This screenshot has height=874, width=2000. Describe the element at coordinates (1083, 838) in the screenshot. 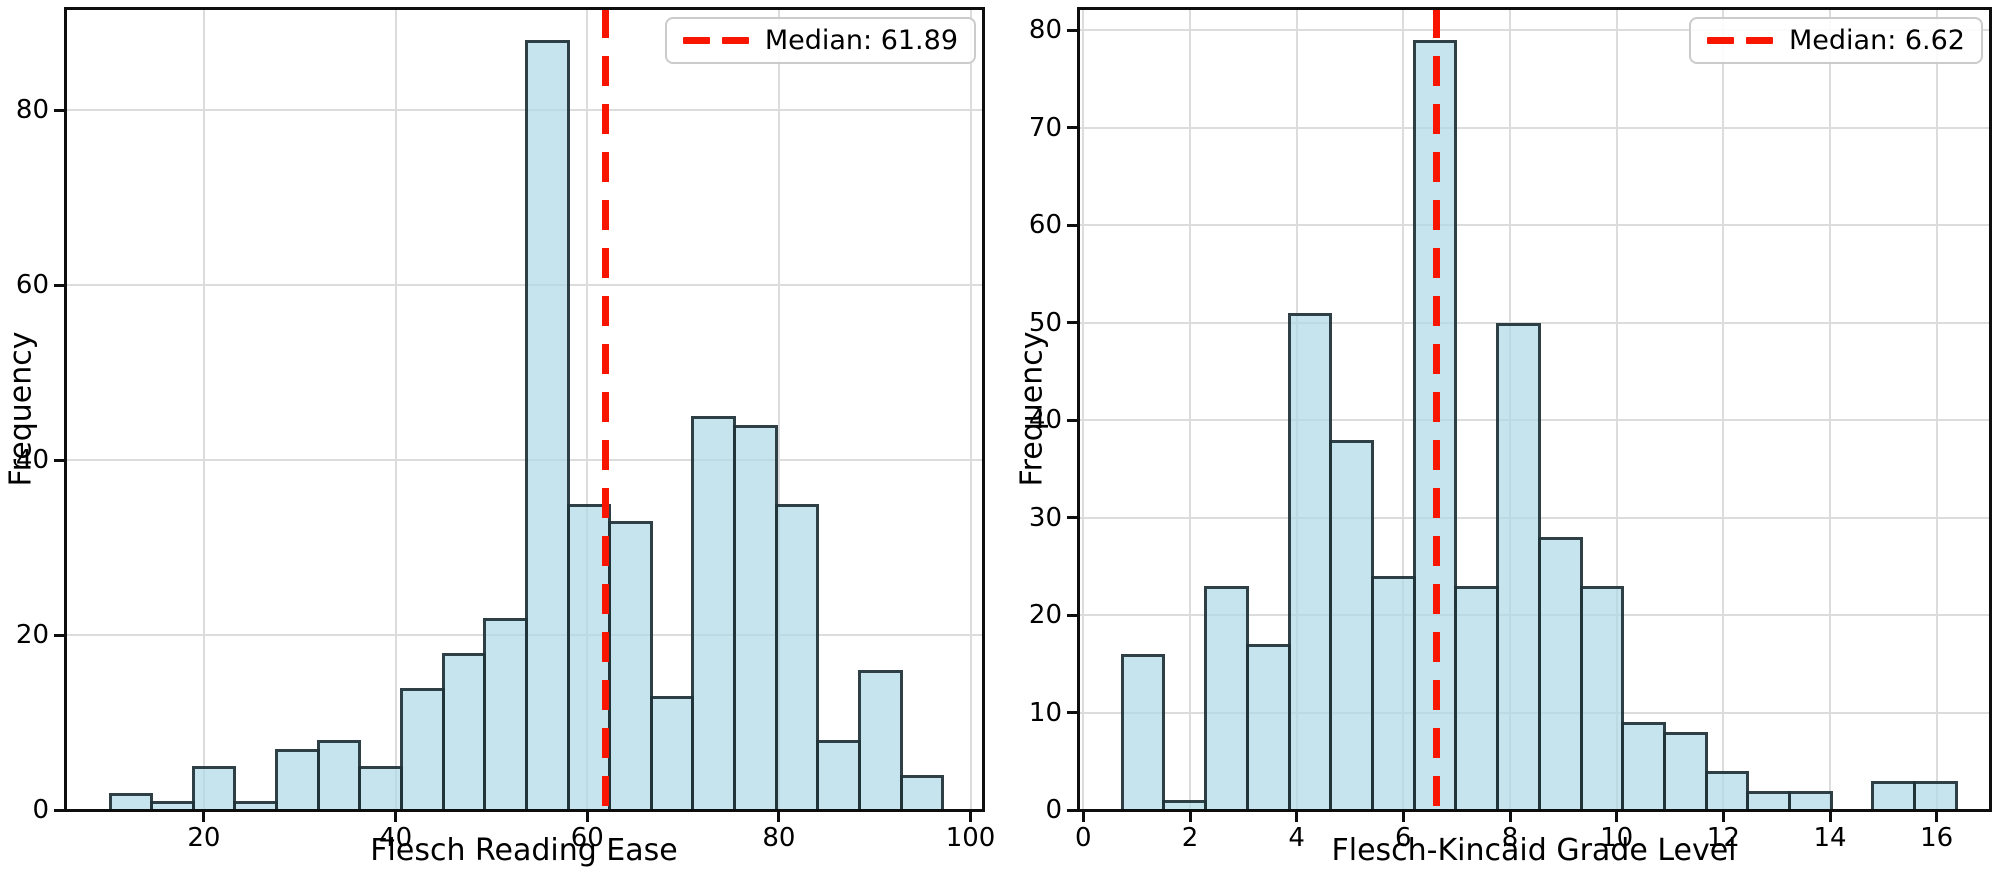

I see `x-tick-label: 0` at that location.